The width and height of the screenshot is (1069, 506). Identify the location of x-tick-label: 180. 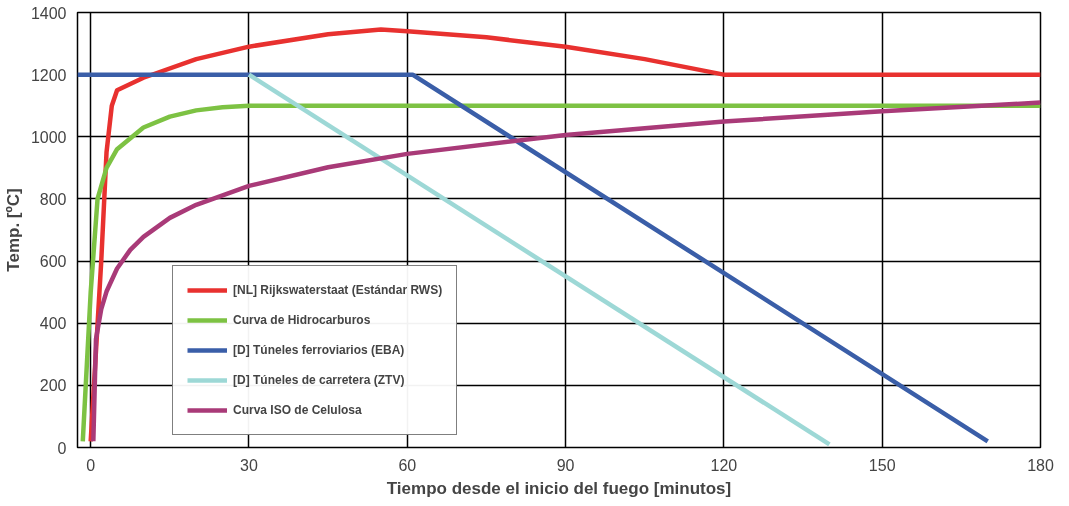
(1040, 465).